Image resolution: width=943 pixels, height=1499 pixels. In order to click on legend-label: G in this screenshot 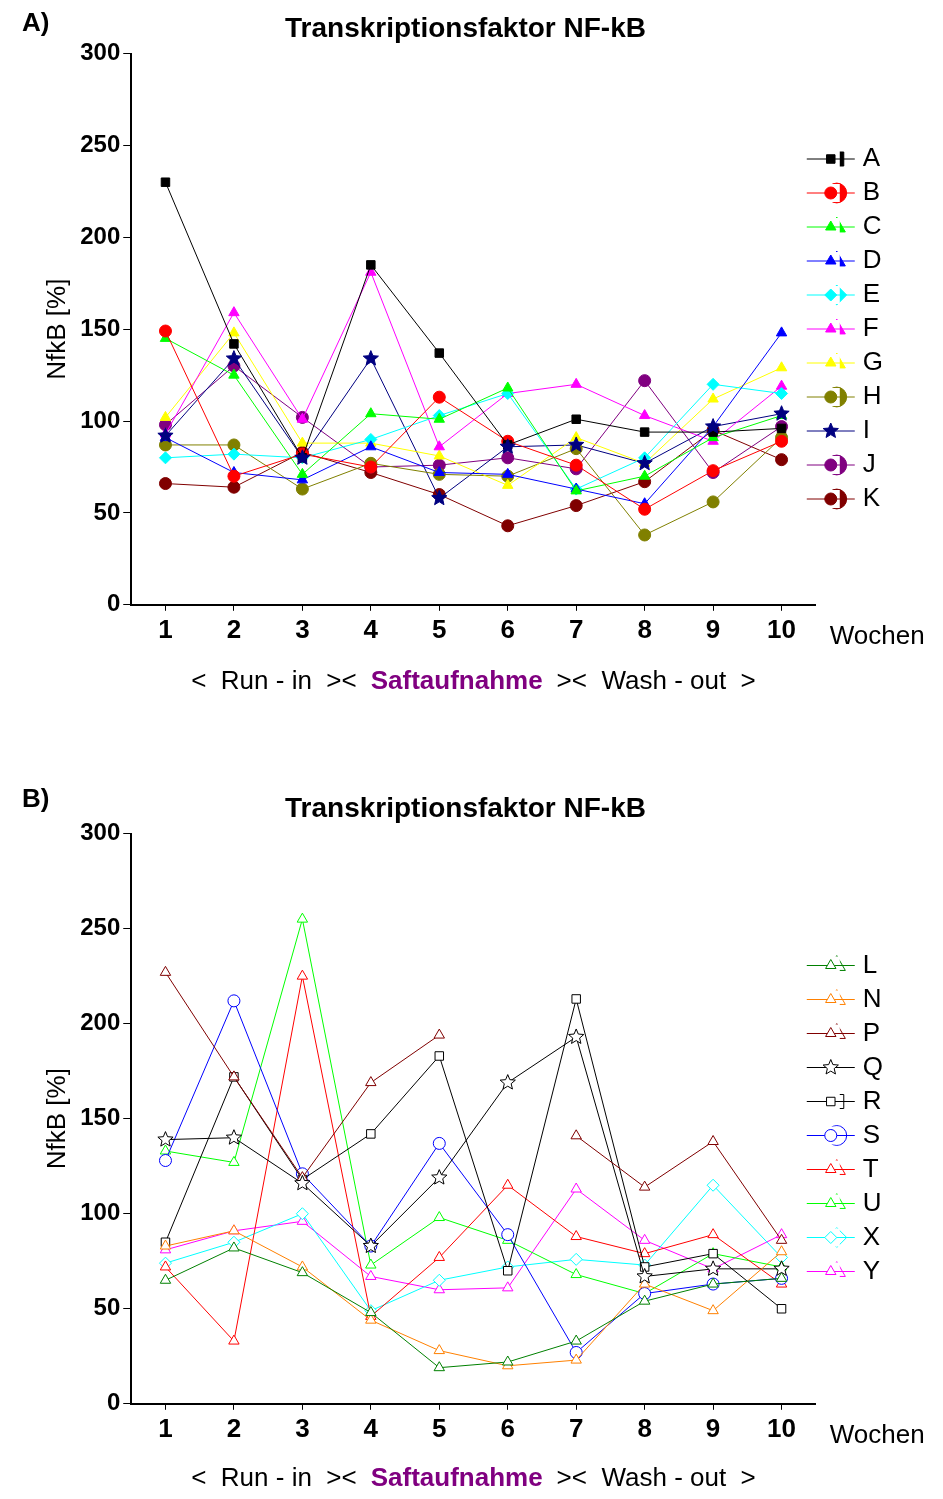, I will do `click(873, 361)`.